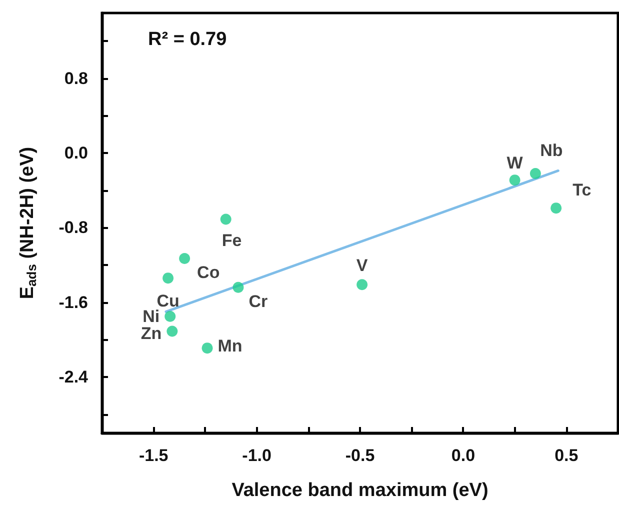 The height and width of the screenshot is (514, 619). I want to click on x-tick-label: -1.0, so click(257, 455).